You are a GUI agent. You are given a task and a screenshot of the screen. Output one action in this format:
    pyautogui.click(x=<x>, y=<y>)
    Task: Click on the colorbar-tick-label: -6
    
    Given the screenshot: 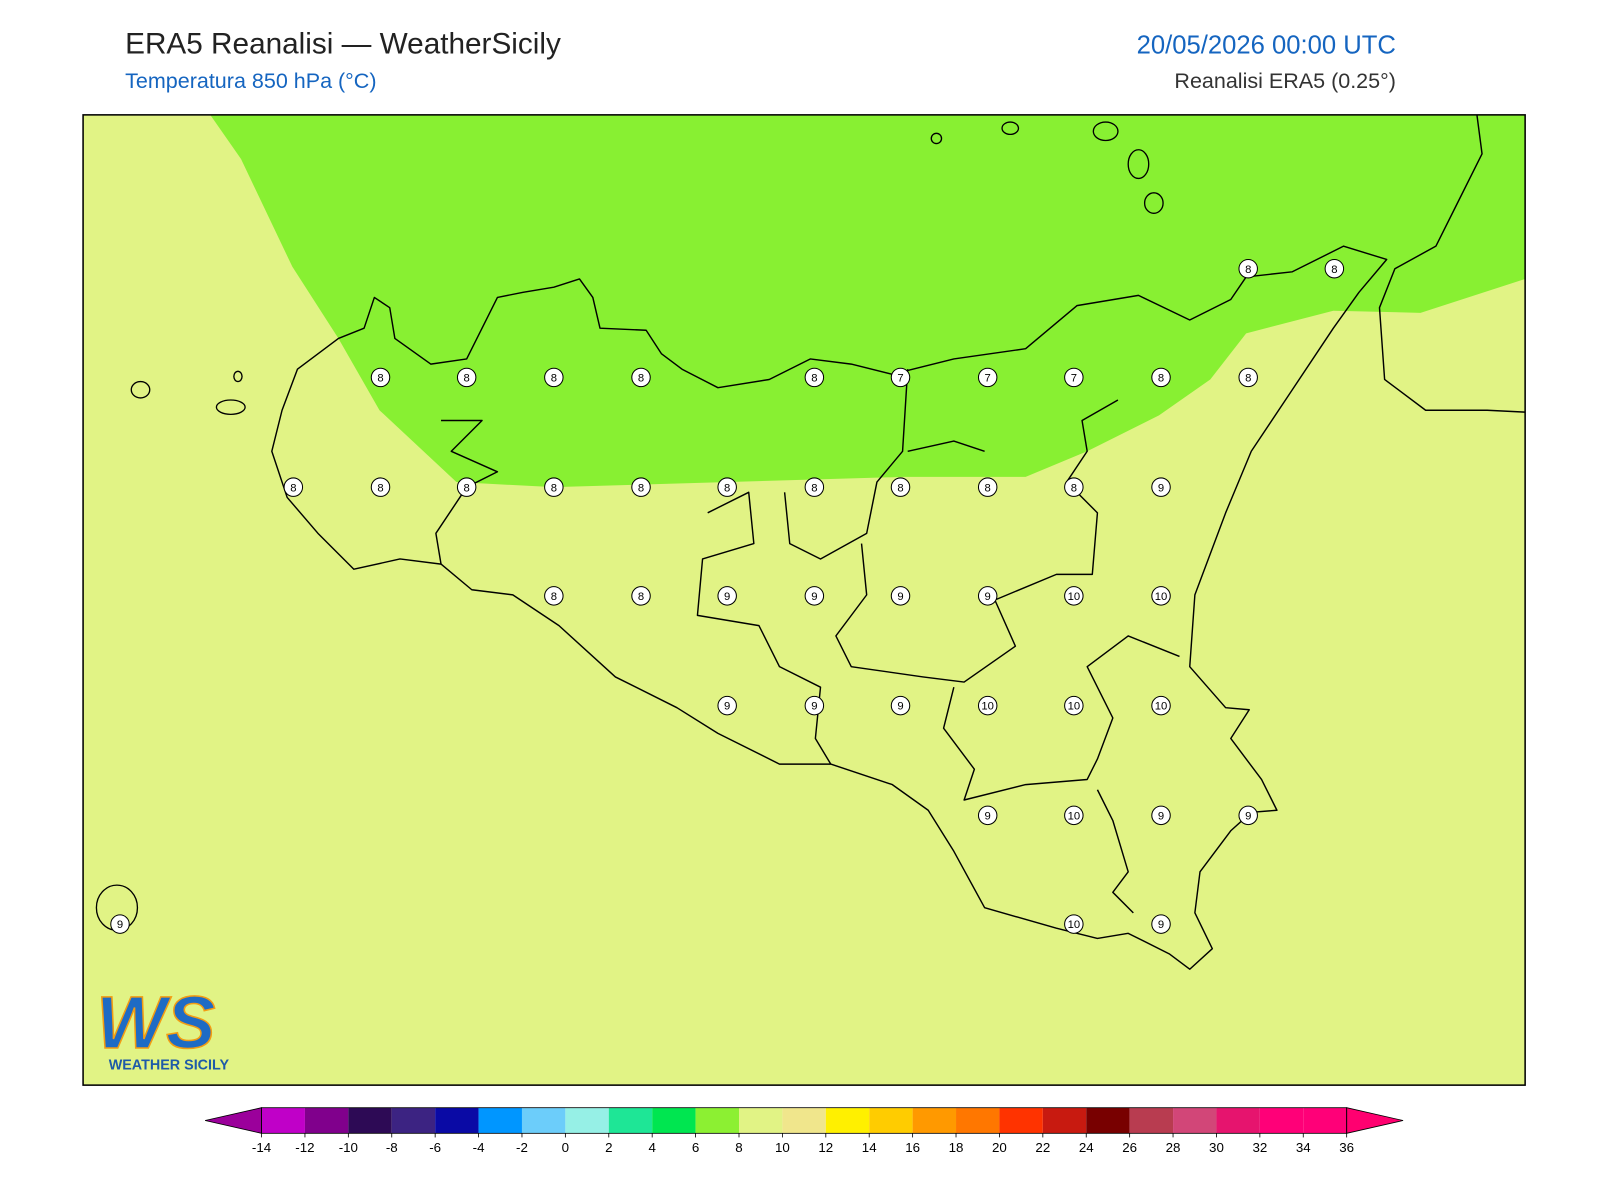 What is the action you would take?
    pyautogui.click(x=435, y=1147)
    